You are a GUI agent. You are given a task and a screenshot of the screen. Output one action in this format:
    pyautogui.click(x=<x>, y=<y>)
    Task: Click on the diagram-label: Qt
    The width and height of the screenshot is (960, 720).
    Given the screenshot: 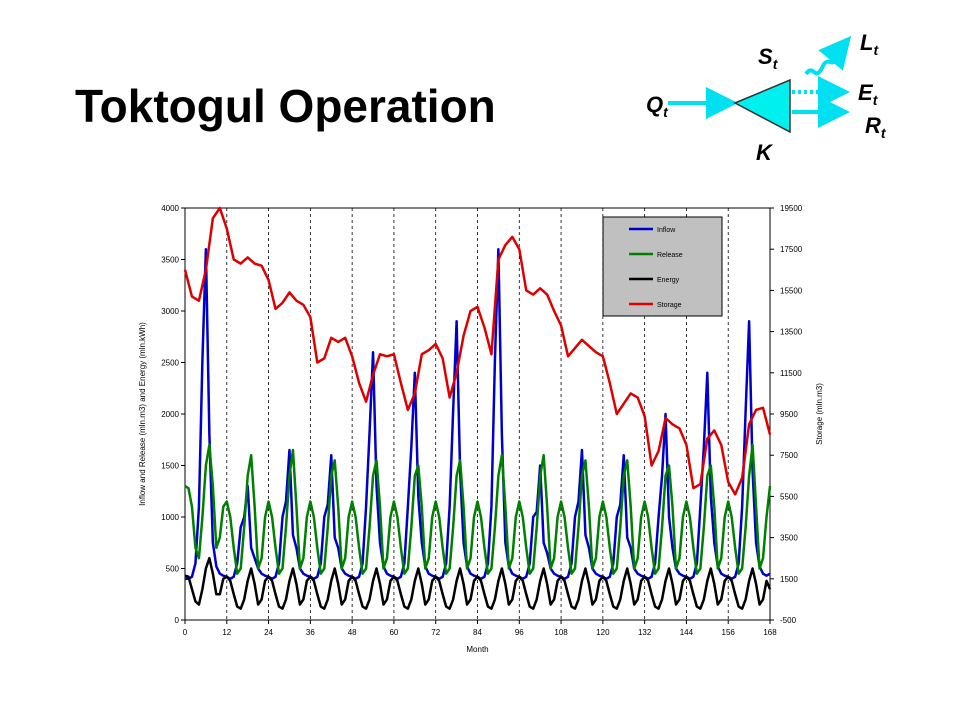 What is the action you would take?
    pyautogui.click(x=657, y=106)
    